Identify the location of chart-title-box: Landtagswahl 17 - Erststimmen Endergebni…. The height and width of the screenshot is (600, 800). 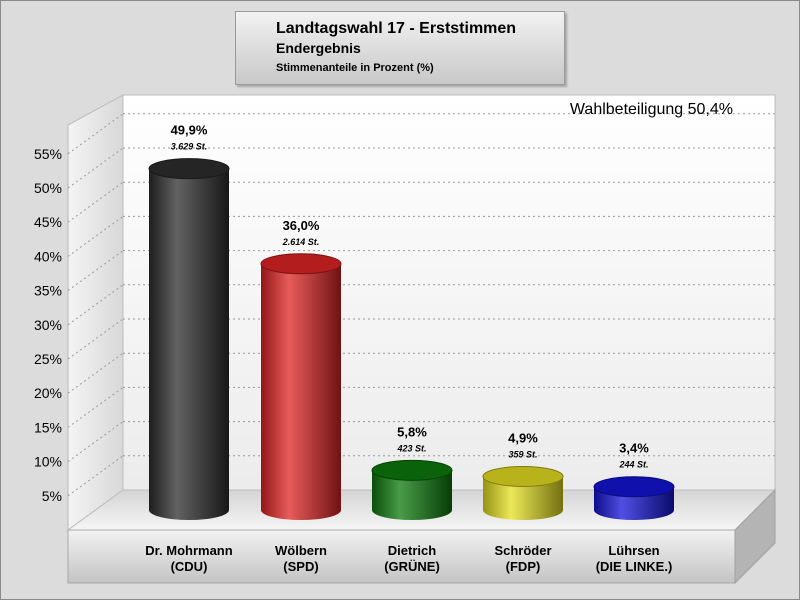
(400, 48).